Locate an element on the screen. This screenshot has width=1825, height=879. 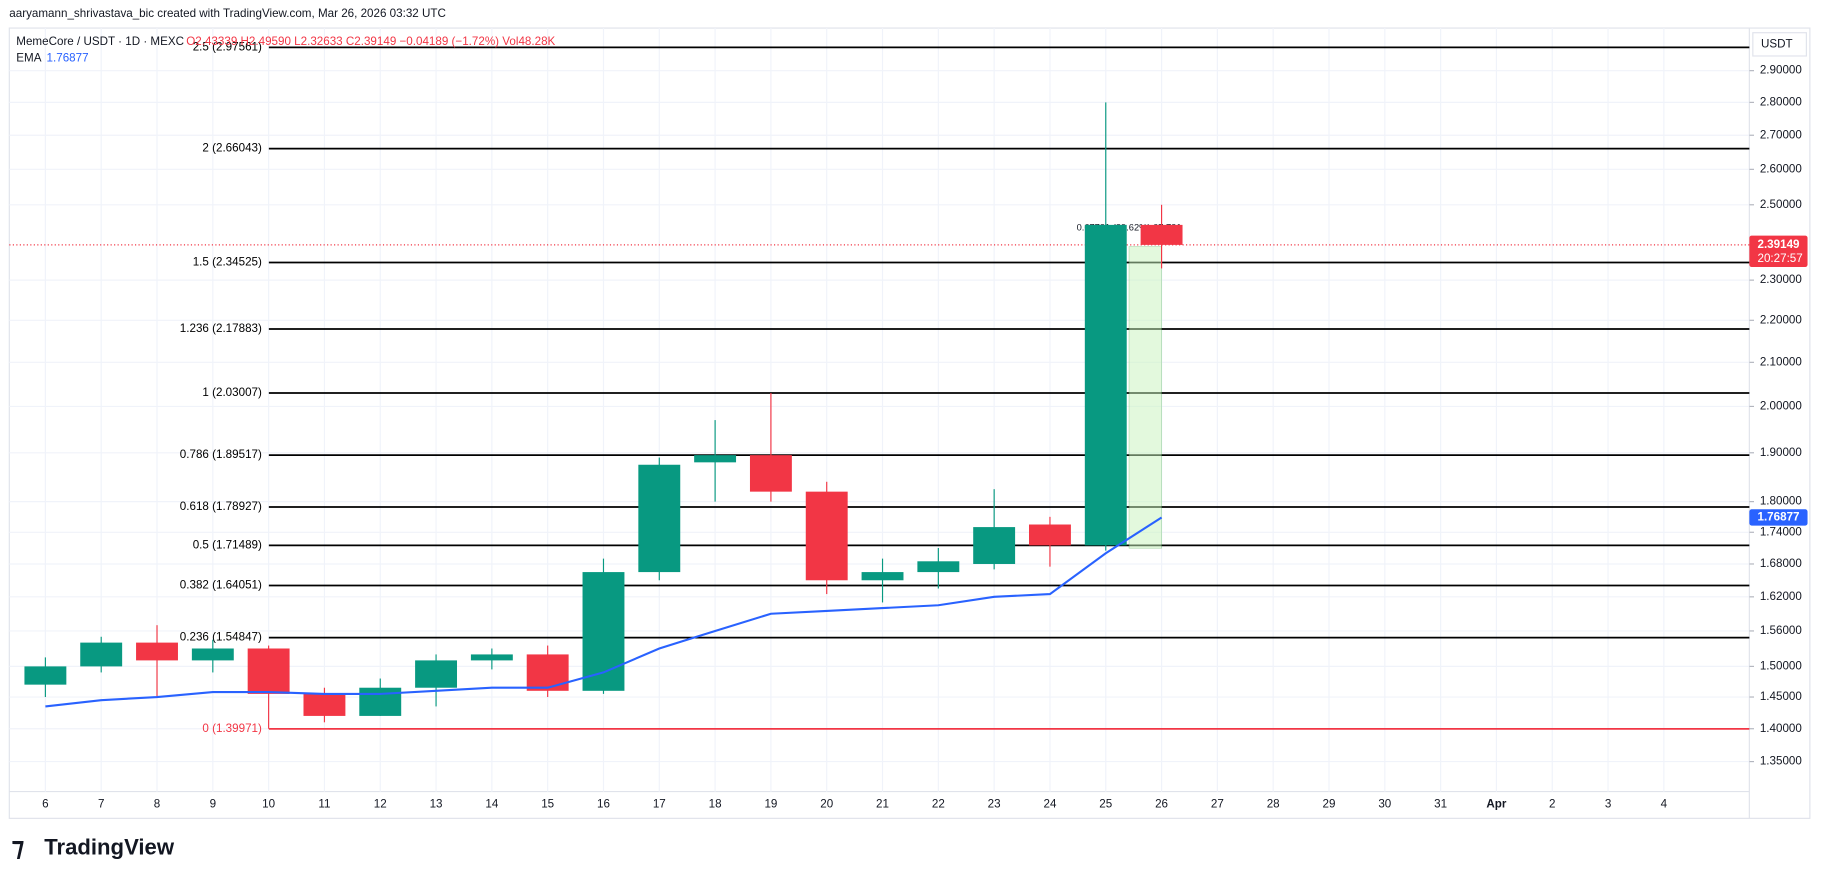
x-tick-label: 16 is located at coordinates (603, 803).